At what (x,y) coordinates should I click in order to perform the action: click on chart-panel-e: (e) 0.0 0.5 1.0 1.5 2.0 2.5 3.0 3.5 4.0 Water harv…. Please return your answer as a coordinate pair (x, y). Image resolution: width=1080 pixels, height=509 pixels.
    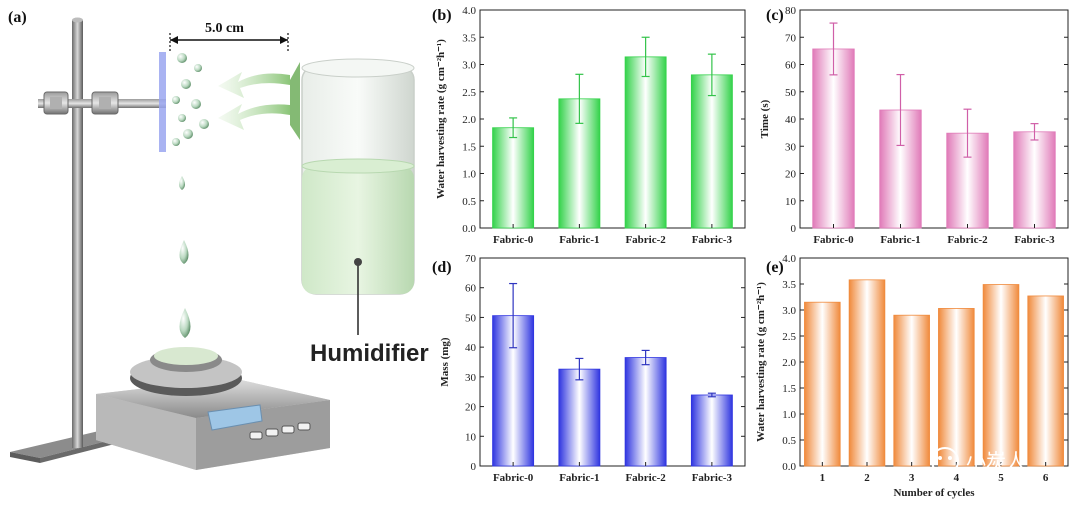
    Looking at the image, I should click on (912, 376).